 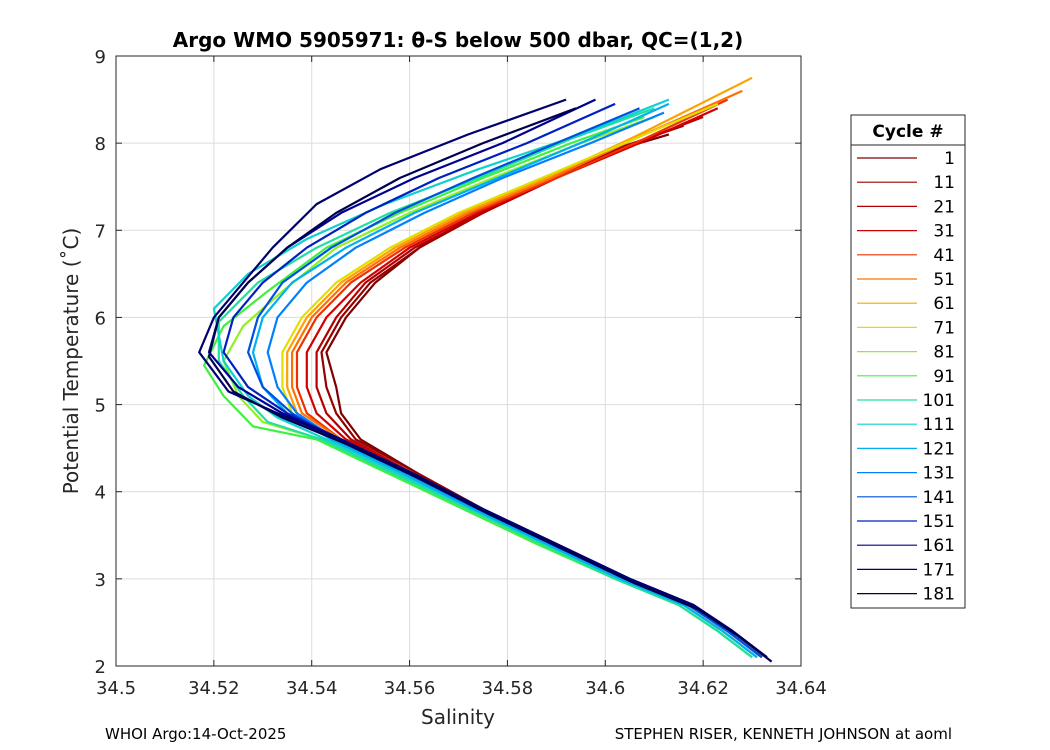 What do you see at coordinates (944, 280) in the screenshot?
I see `legend-label: 51` at bounding box center [944, 280].